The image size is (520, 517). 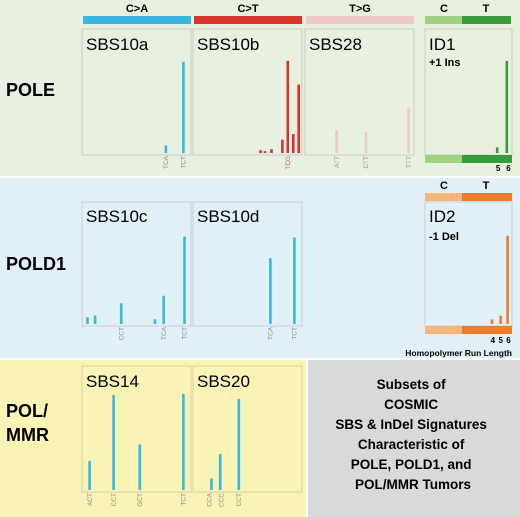 I want to click on tick-label: CCC, so click(x=222, y=500).